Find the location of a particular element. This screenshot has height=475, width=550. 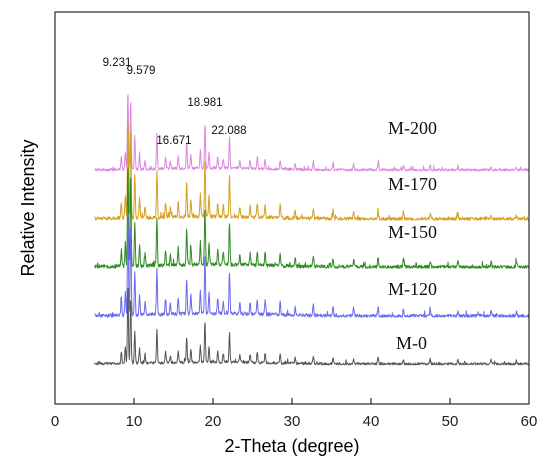

peak-label: 9.231 is located at coordinates (117, 63).